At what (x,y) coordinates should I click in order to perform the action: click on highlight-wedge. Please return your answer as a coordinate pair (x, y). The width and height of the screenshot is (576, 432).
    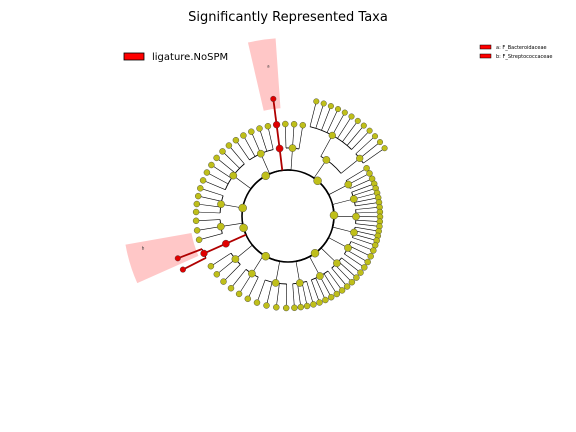
    Looking at the image, I should click on (264, 74).